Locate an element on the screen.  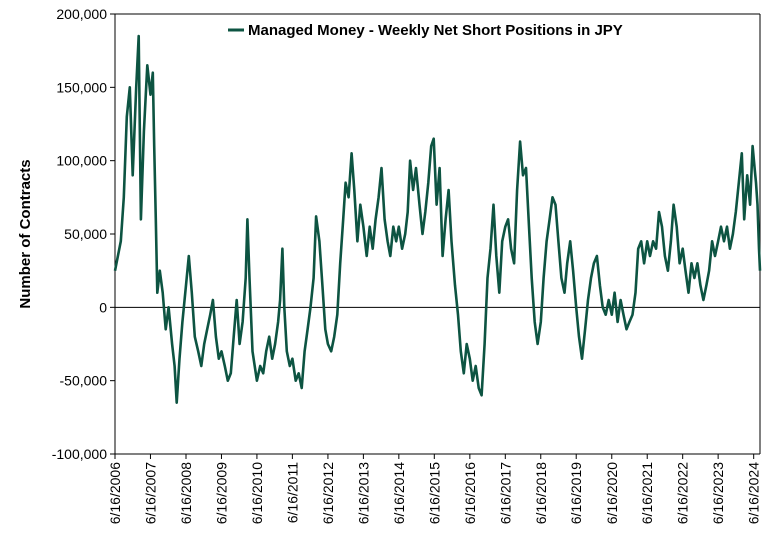
x-tick-label: 6/16/2023 is located at coordinates (718, 493).